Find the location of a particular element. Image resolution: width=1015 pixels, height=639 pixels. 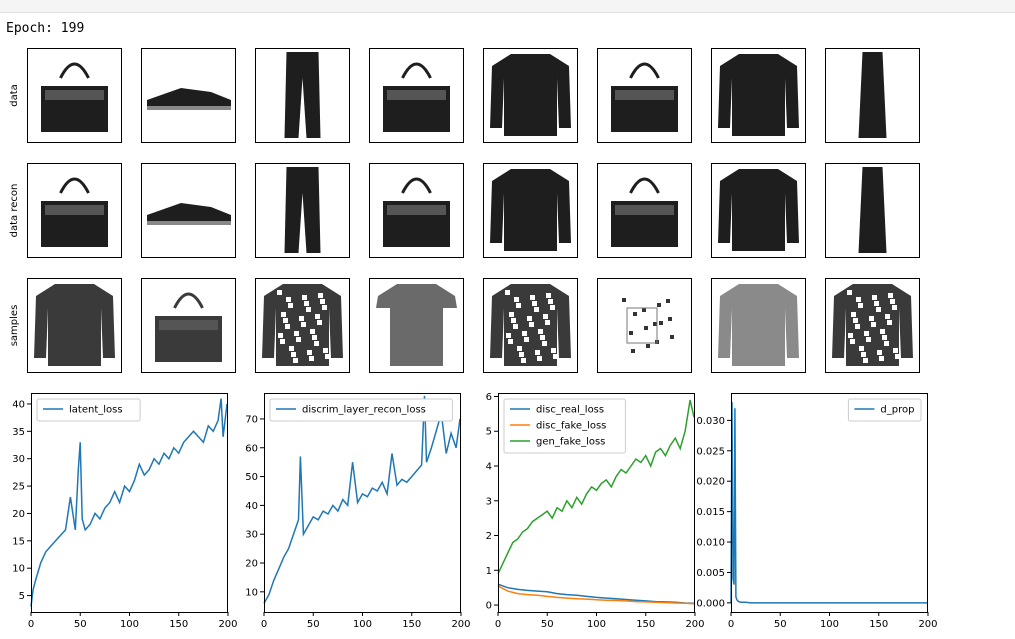

legend: d_prop is located at coordinates (884, 410).